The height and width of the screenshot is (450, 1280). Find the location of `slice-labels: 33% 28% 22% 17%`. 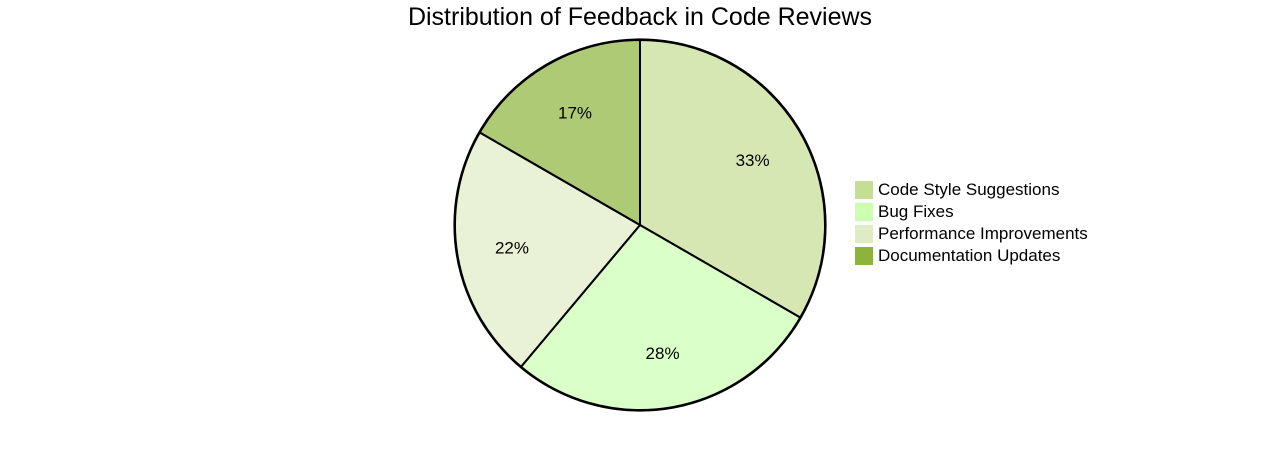

slice-labels: 33% 28% 22% 17% is located at coordinates (632, 233).